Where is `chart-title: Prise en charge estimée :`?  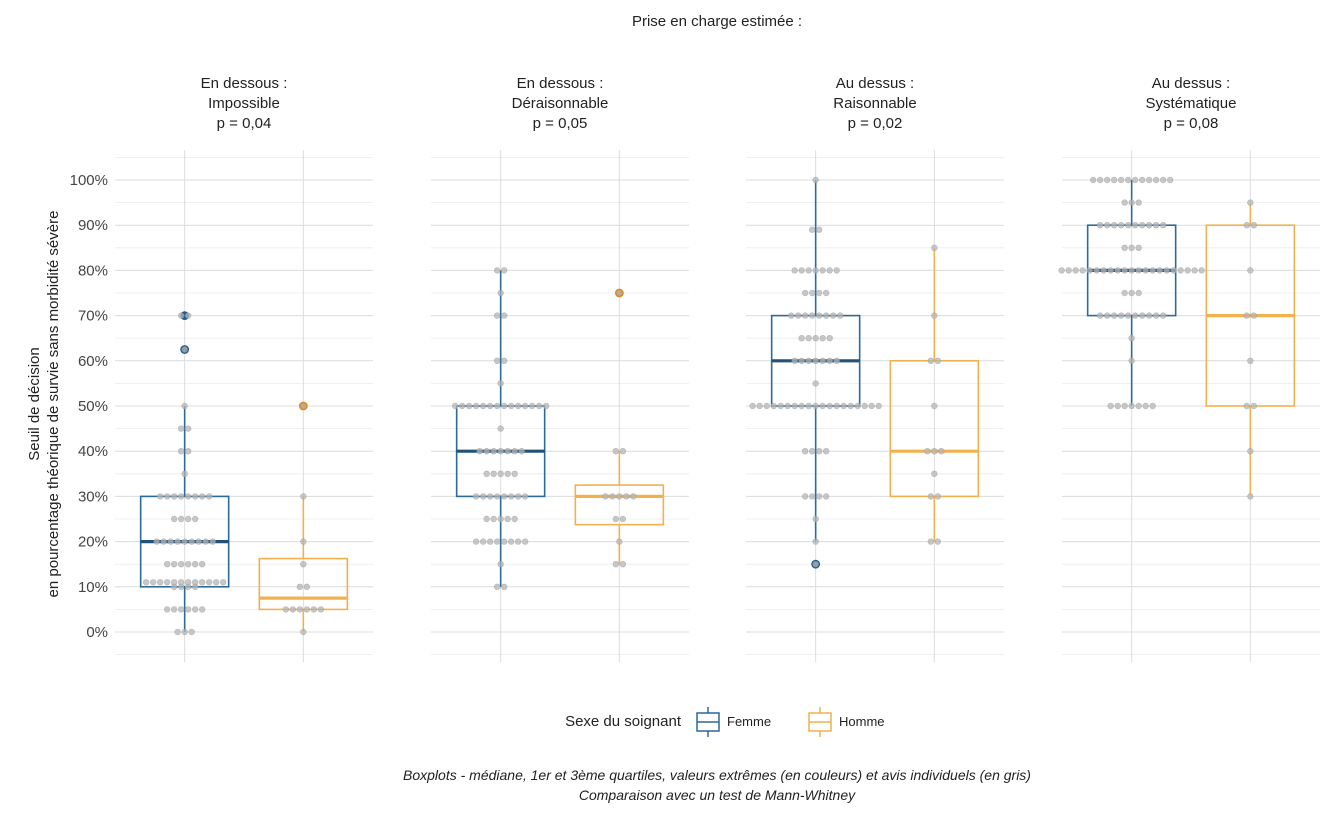 chart-title: Prise en charge estimée : is located at coordinates (717, 21).